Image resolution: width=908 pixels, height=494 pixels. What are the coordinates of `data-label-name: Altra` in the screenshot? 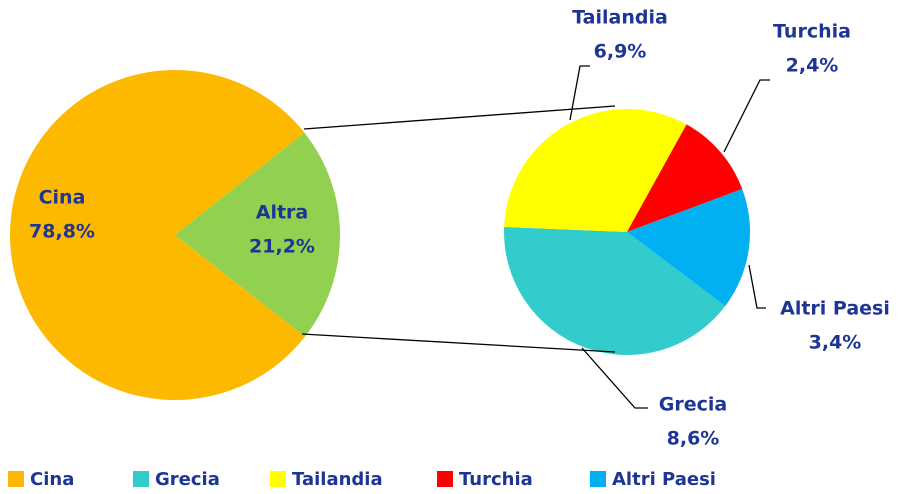 It's located at (282, 213).